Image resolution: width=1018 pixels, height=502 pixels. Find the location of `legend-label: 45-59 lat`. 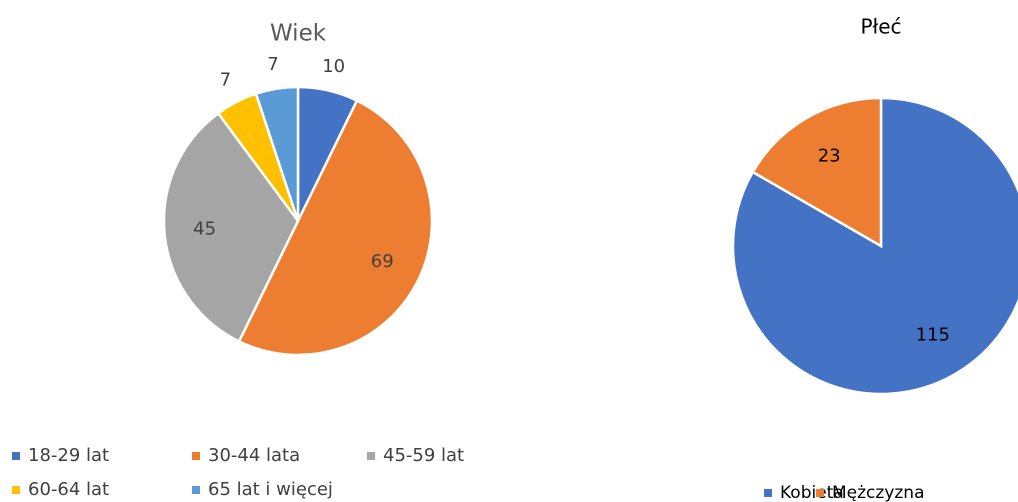

legend-label: 45-59 lat is located at coordinates (423, 455).